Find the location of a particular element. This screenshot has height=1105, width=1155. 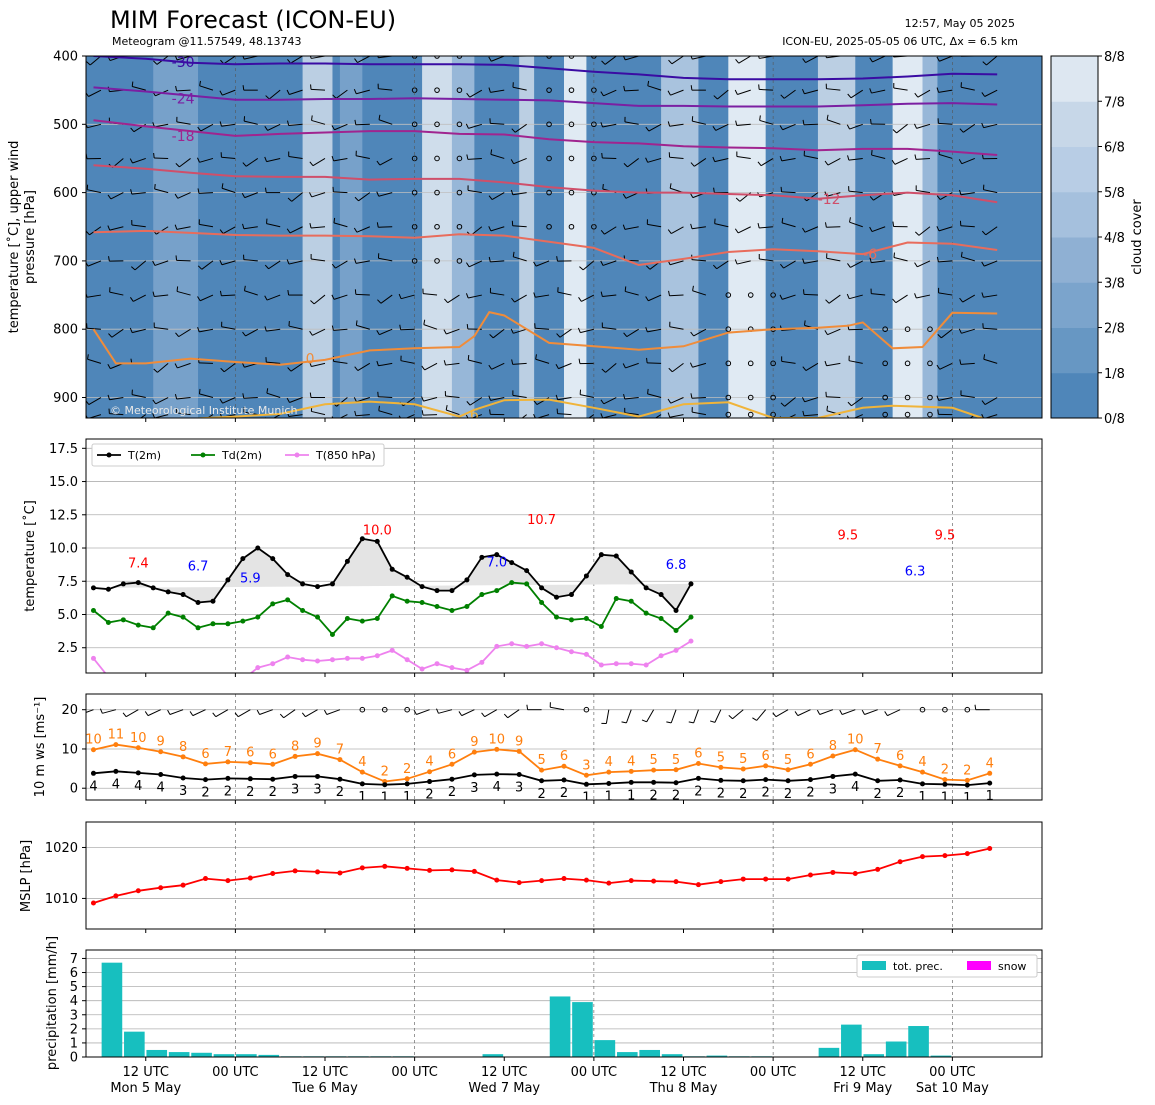

legend-box is located at coordinates (238, 455).